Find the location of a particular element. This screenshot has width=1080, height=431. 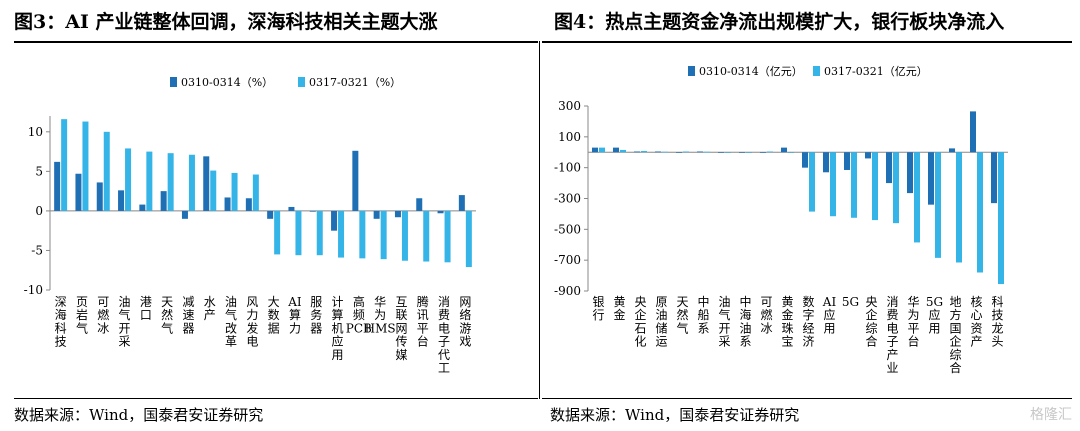

right-category-label: 中海油系 is located at coordinates (745, 321).